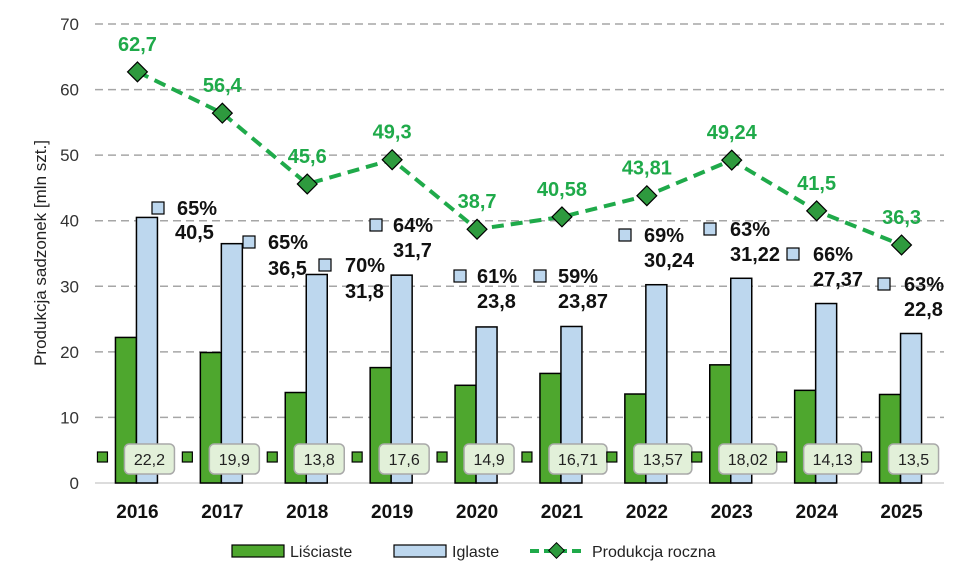  I want to click on y-tick-label: 20, so click(69, 352).